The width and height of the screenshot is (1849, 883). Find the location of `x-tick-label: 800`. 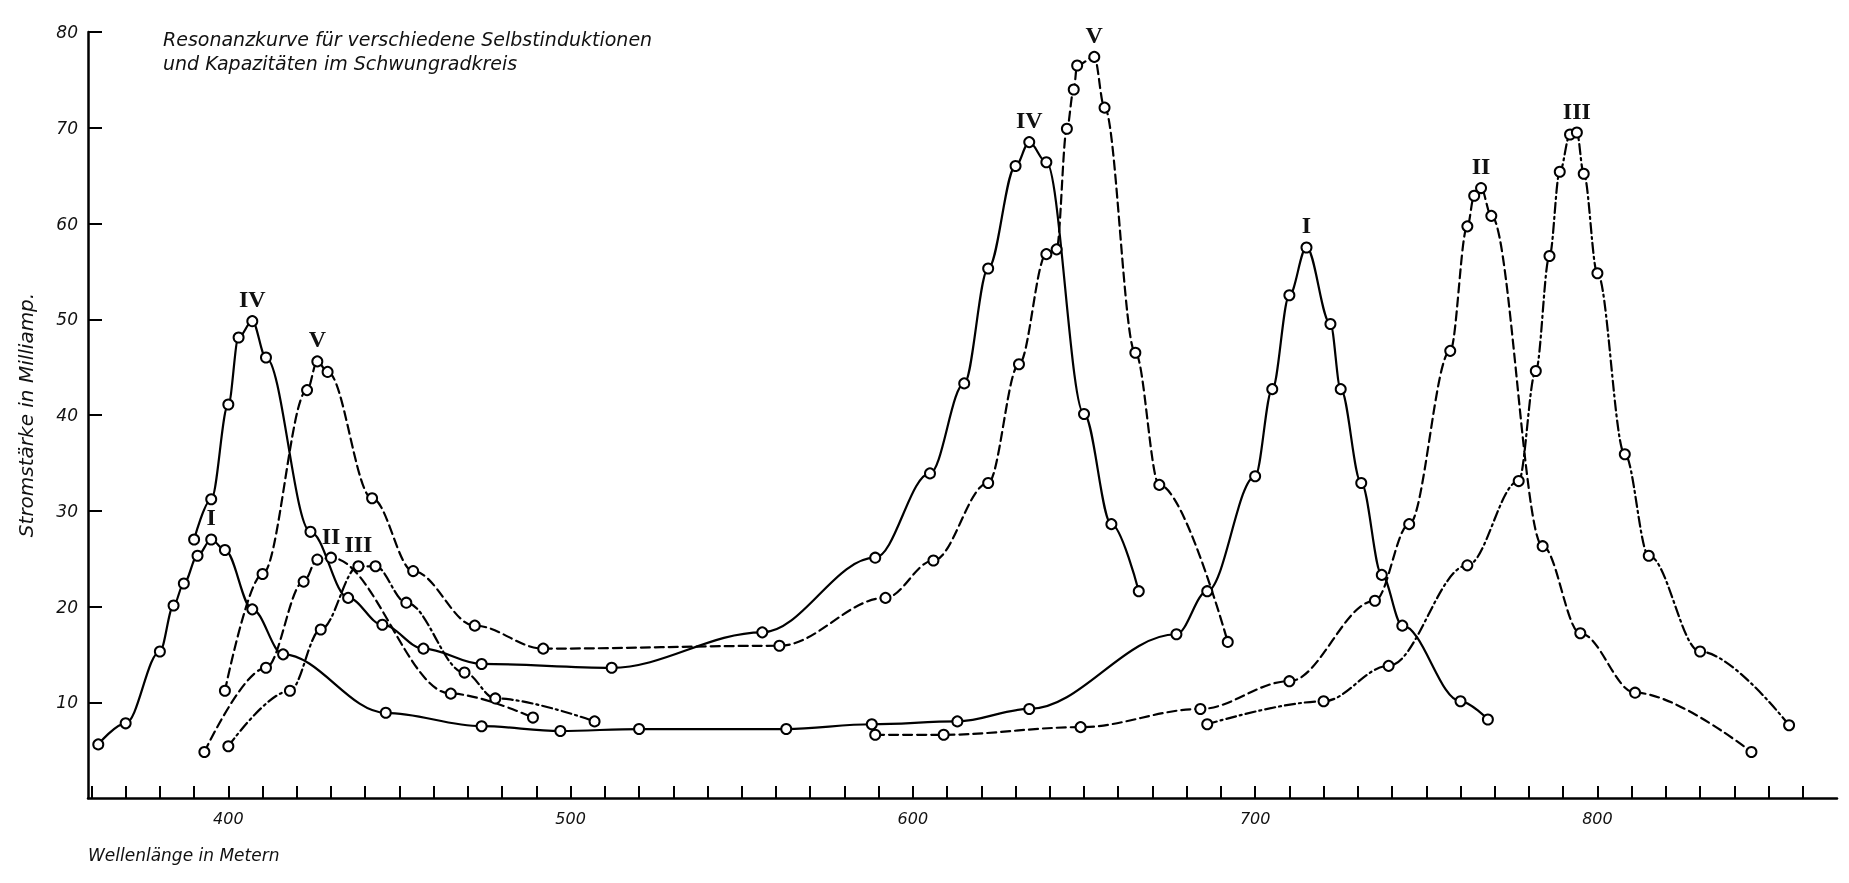

x-tick-label: 800 is located at coordinates (1597, 818).